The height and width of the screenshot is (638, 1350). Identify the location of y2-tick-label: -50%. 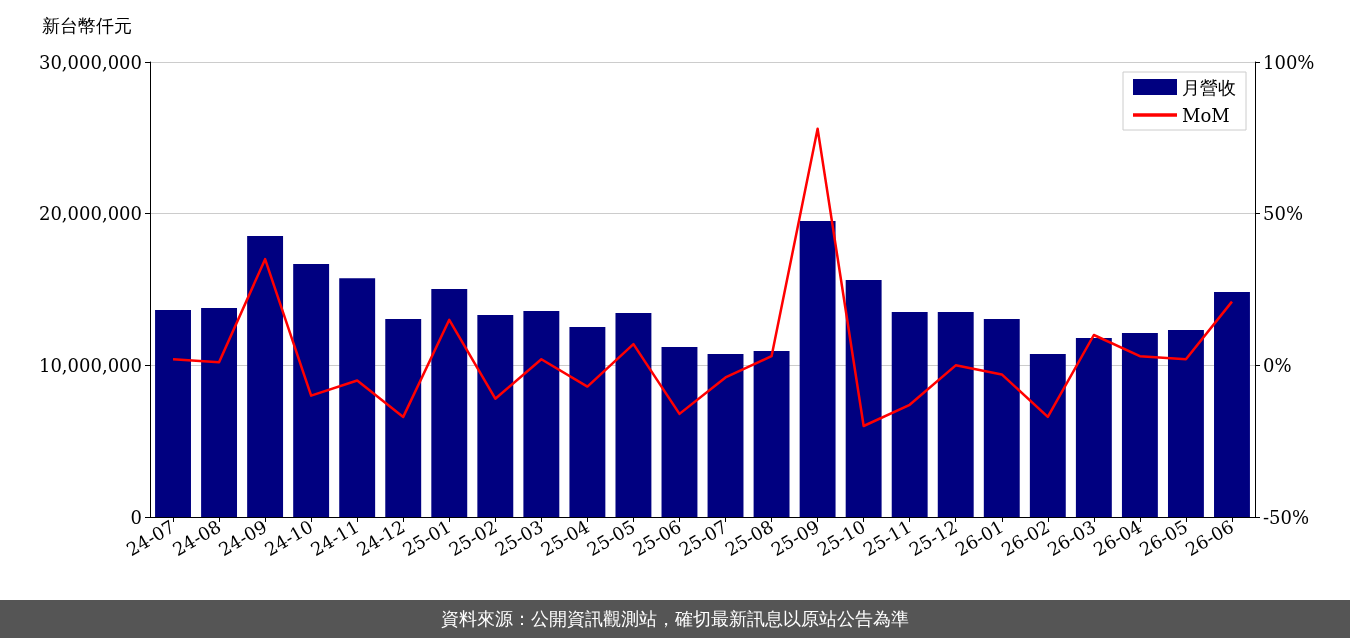
(1286, 517).